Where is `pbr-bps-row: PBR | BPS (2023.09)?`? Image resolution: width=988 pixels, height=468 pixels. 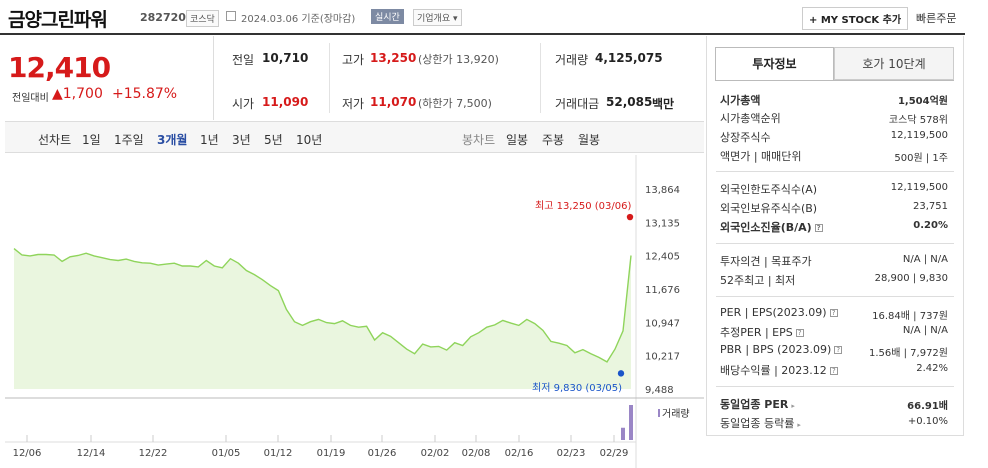
pbr-bps-row: PBR | BPS (2023.09)? is located at coordinates (781, 349).